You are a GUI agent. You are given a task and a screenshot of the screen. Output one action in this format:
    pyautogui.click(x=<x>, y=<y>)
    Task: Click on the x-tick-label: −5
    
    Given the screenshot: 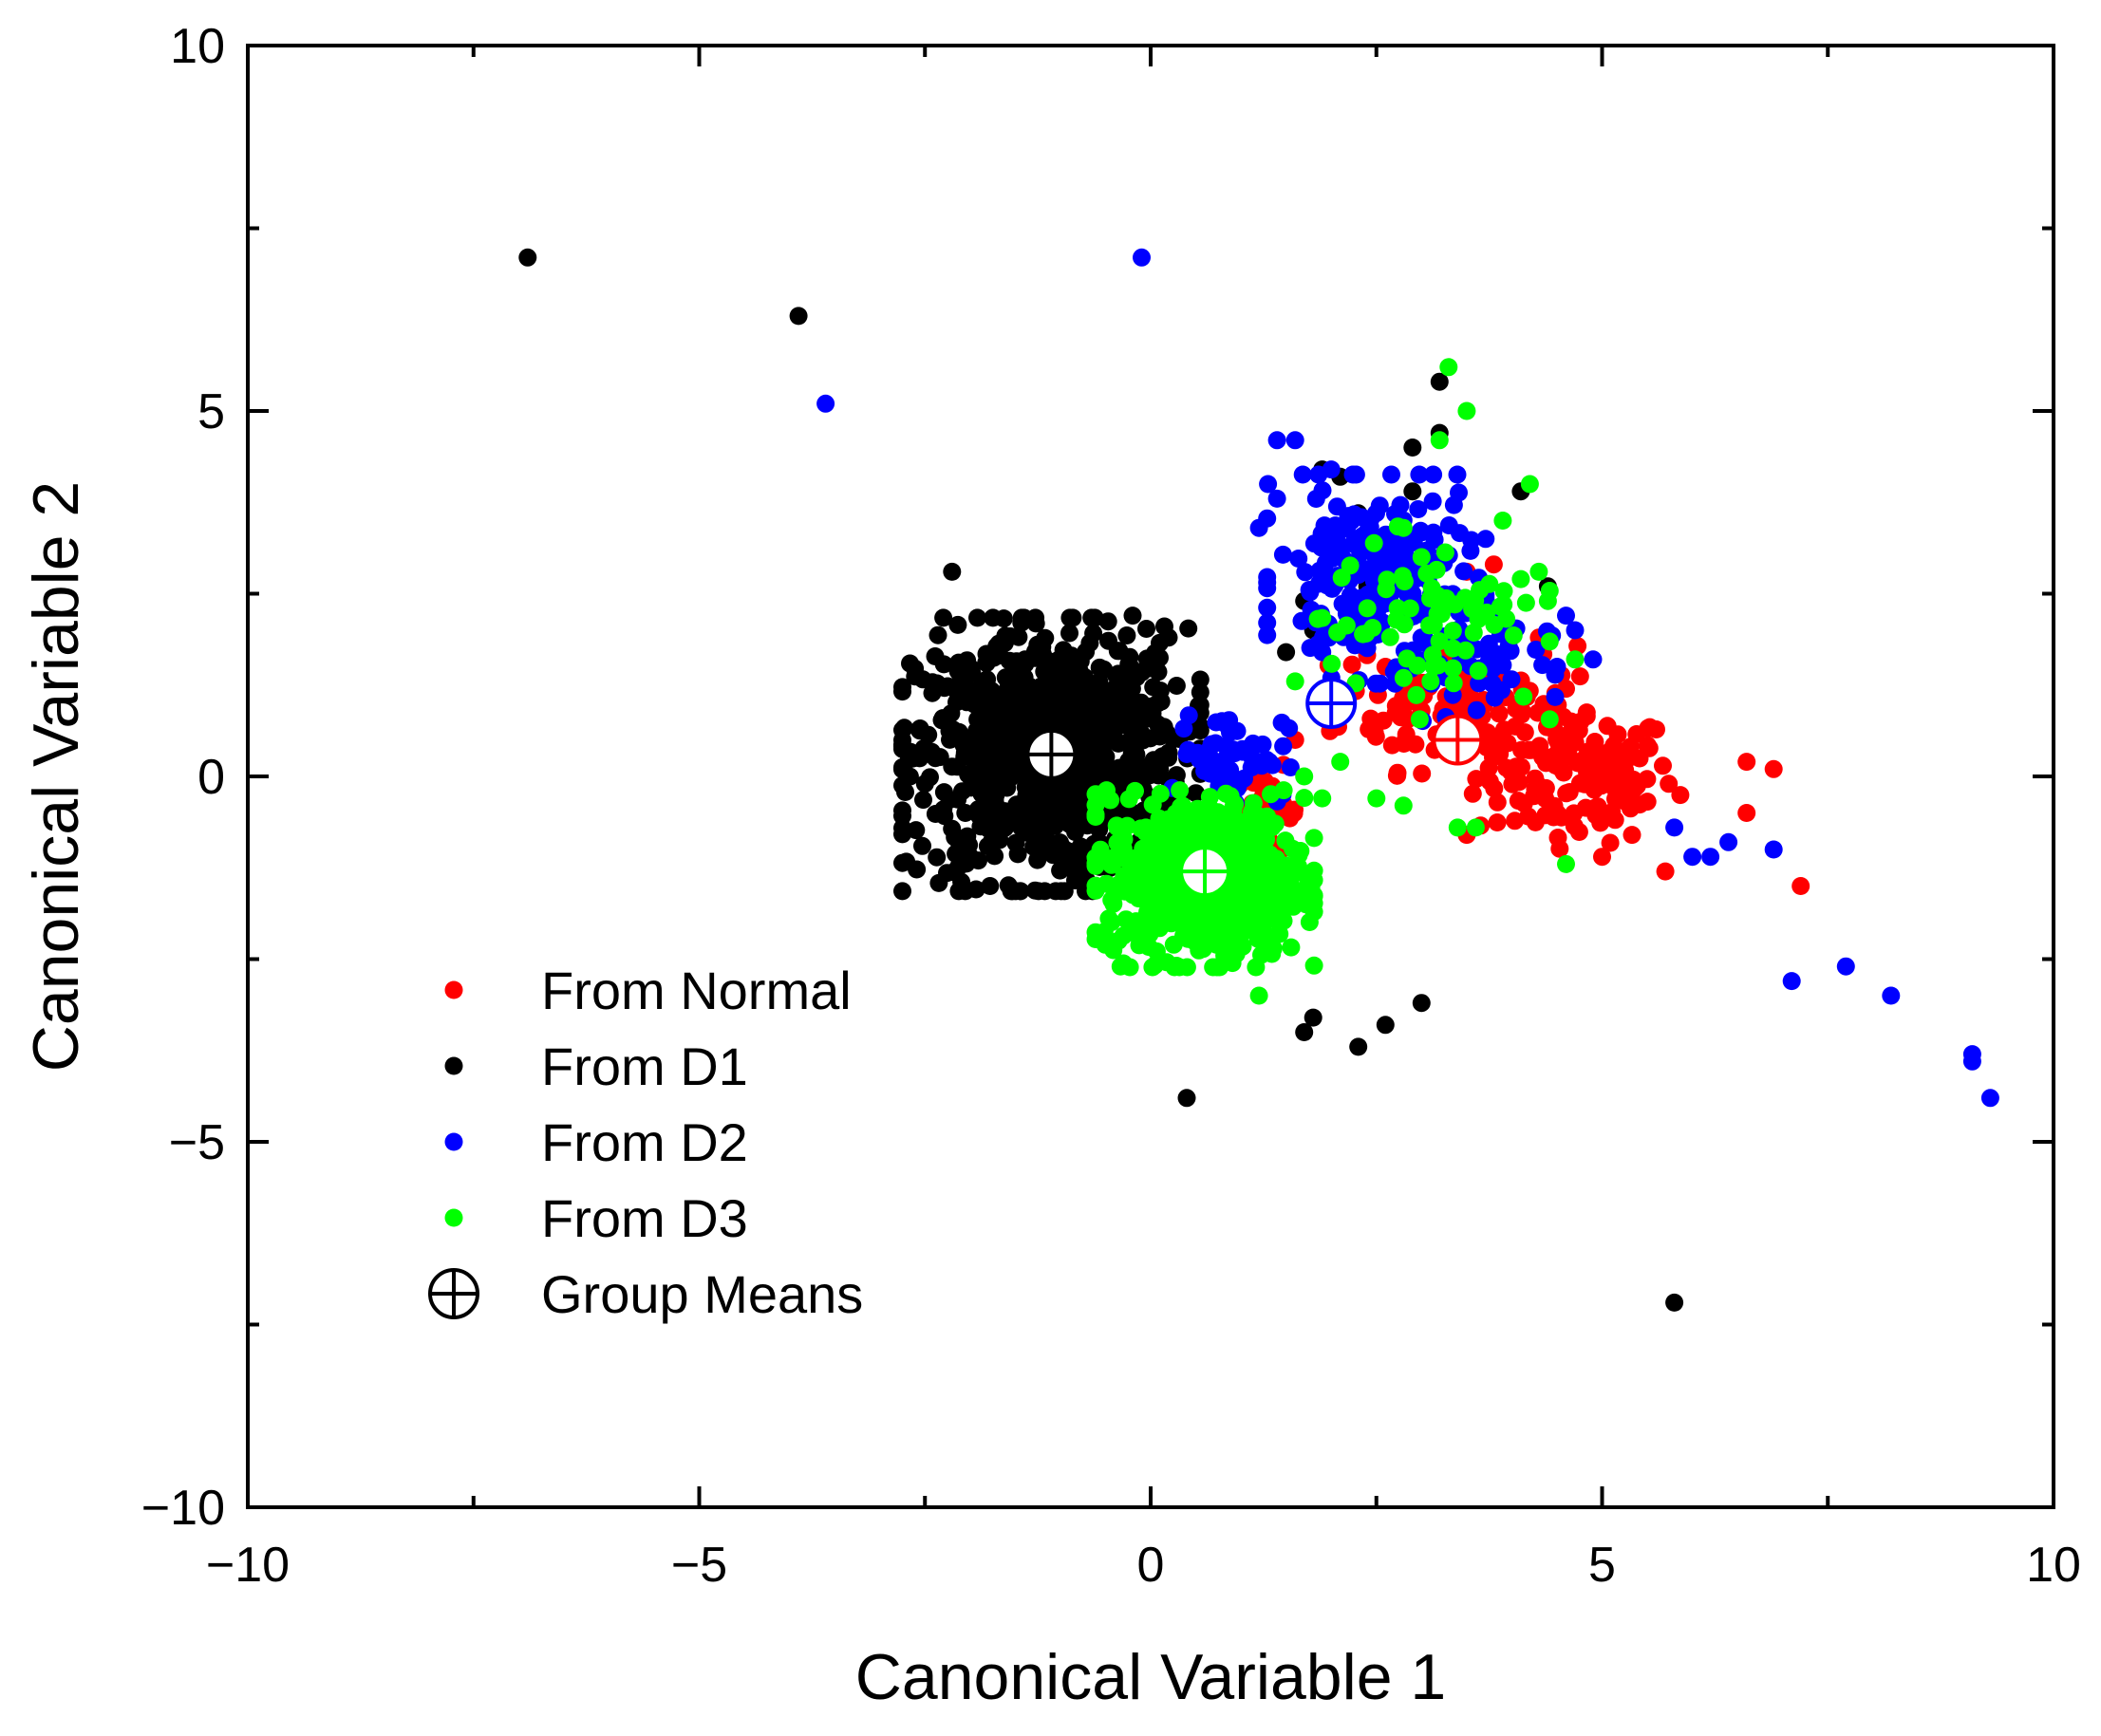 What is the action you would take?
    pyautogui.click(x=699, y=1566)
    